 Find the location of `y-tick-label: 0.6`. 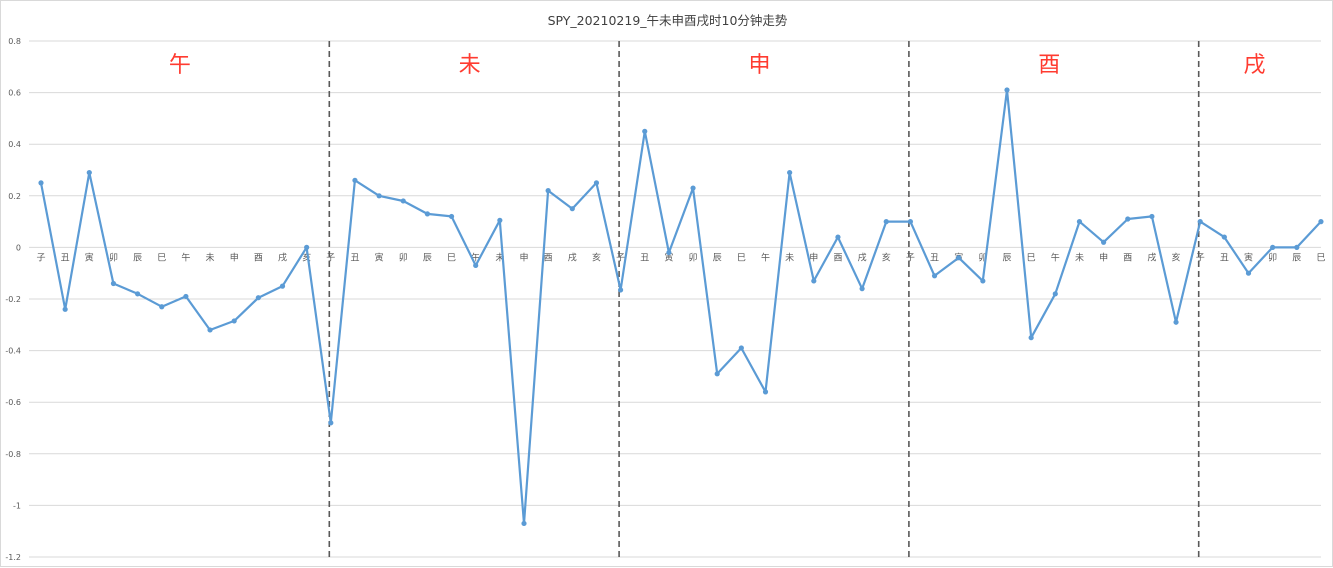

y-tick-label: 0.6 is located at coordinates (14, 93).